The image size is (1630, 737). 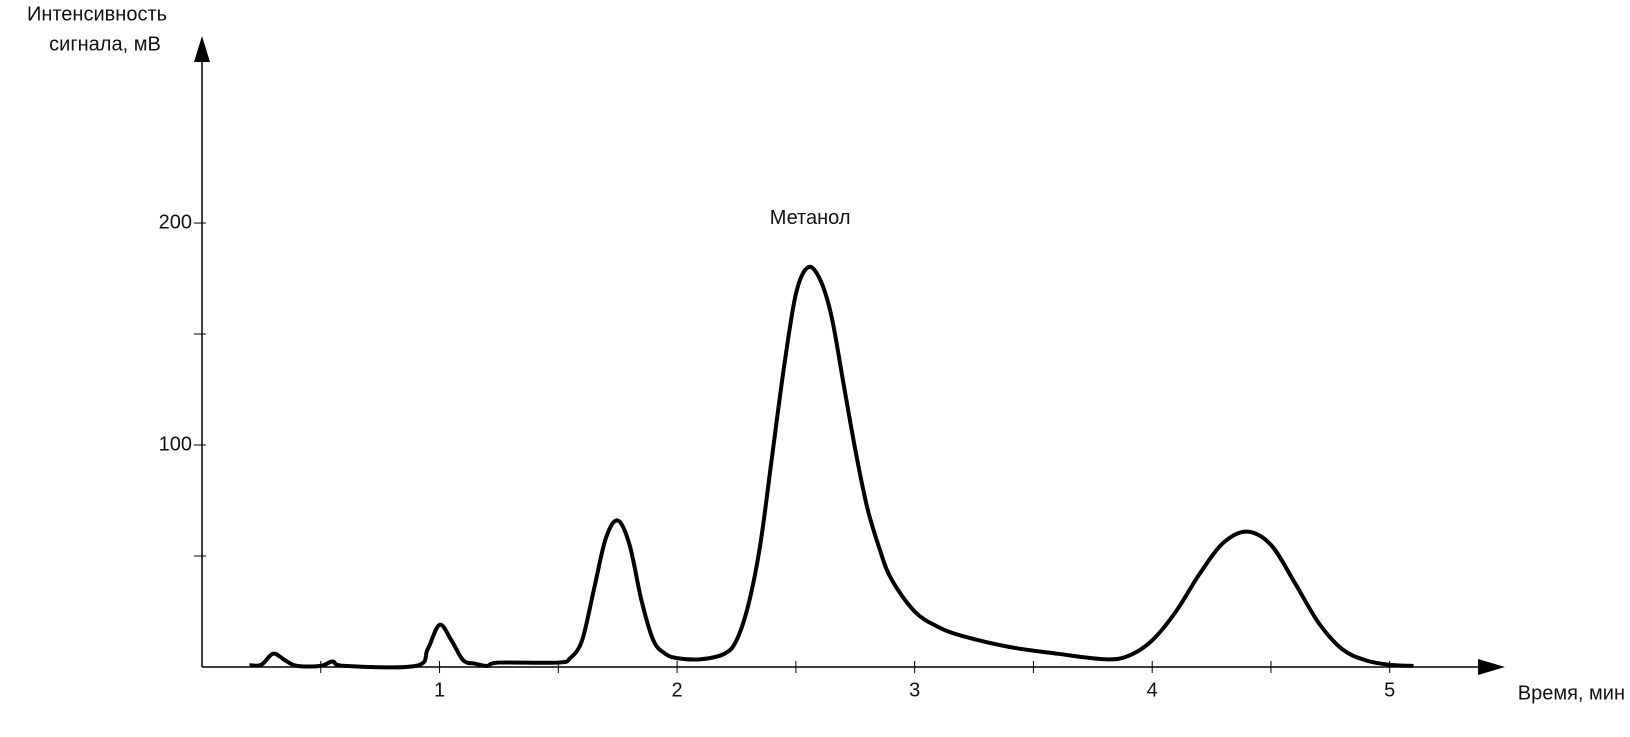 I want to click on x-tick-label: 5, so click(x=1389, y=690).